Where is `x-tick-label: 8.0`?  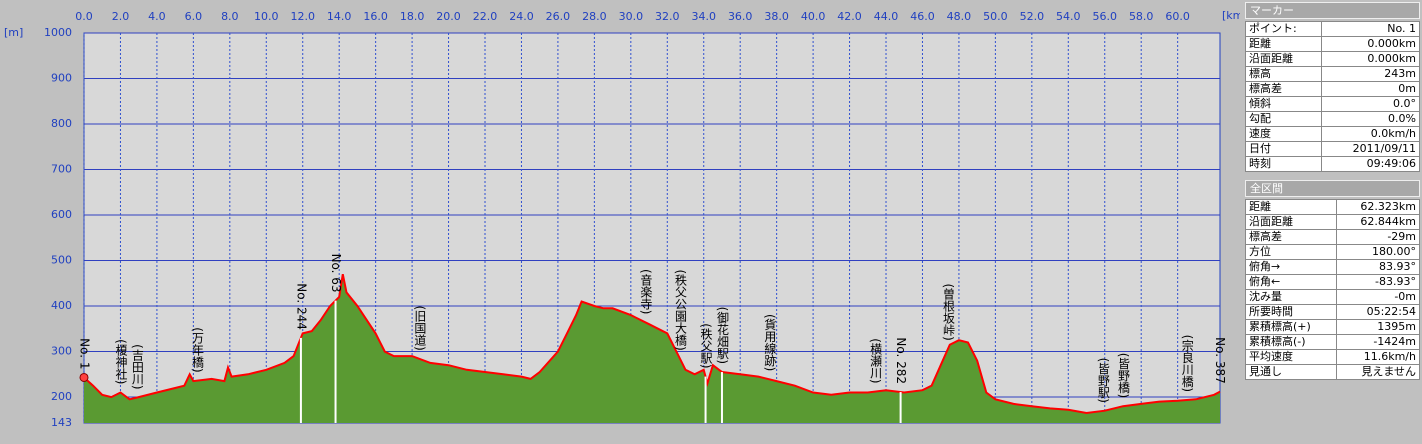 x-tick-label: 8.0 is located at coordinates (230, 16).